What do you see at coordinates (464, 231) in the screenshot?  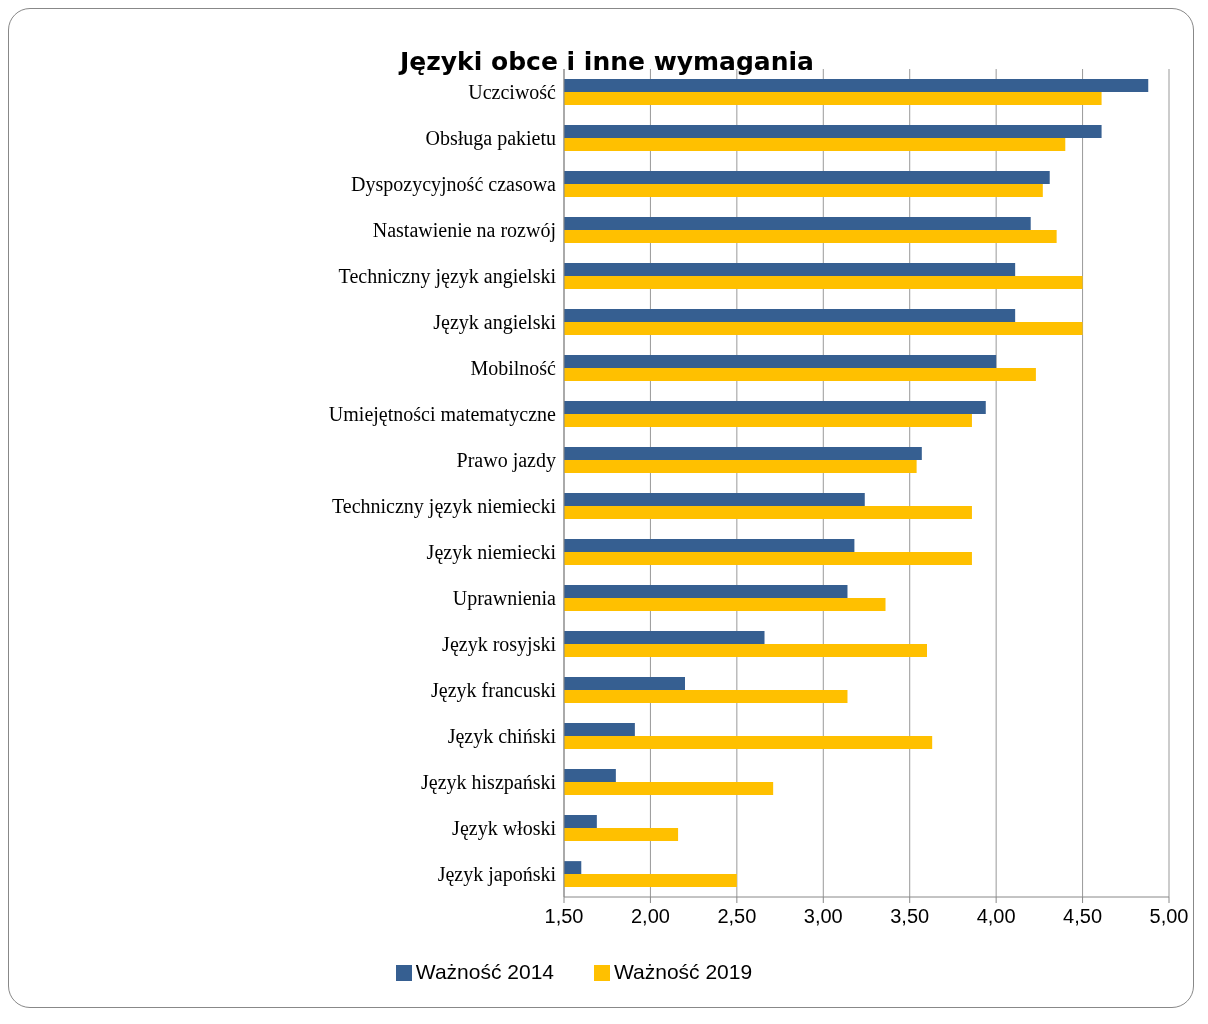 I see `y-tick-label: Nastawienie na rozwój` at bounding box center [464, 231].